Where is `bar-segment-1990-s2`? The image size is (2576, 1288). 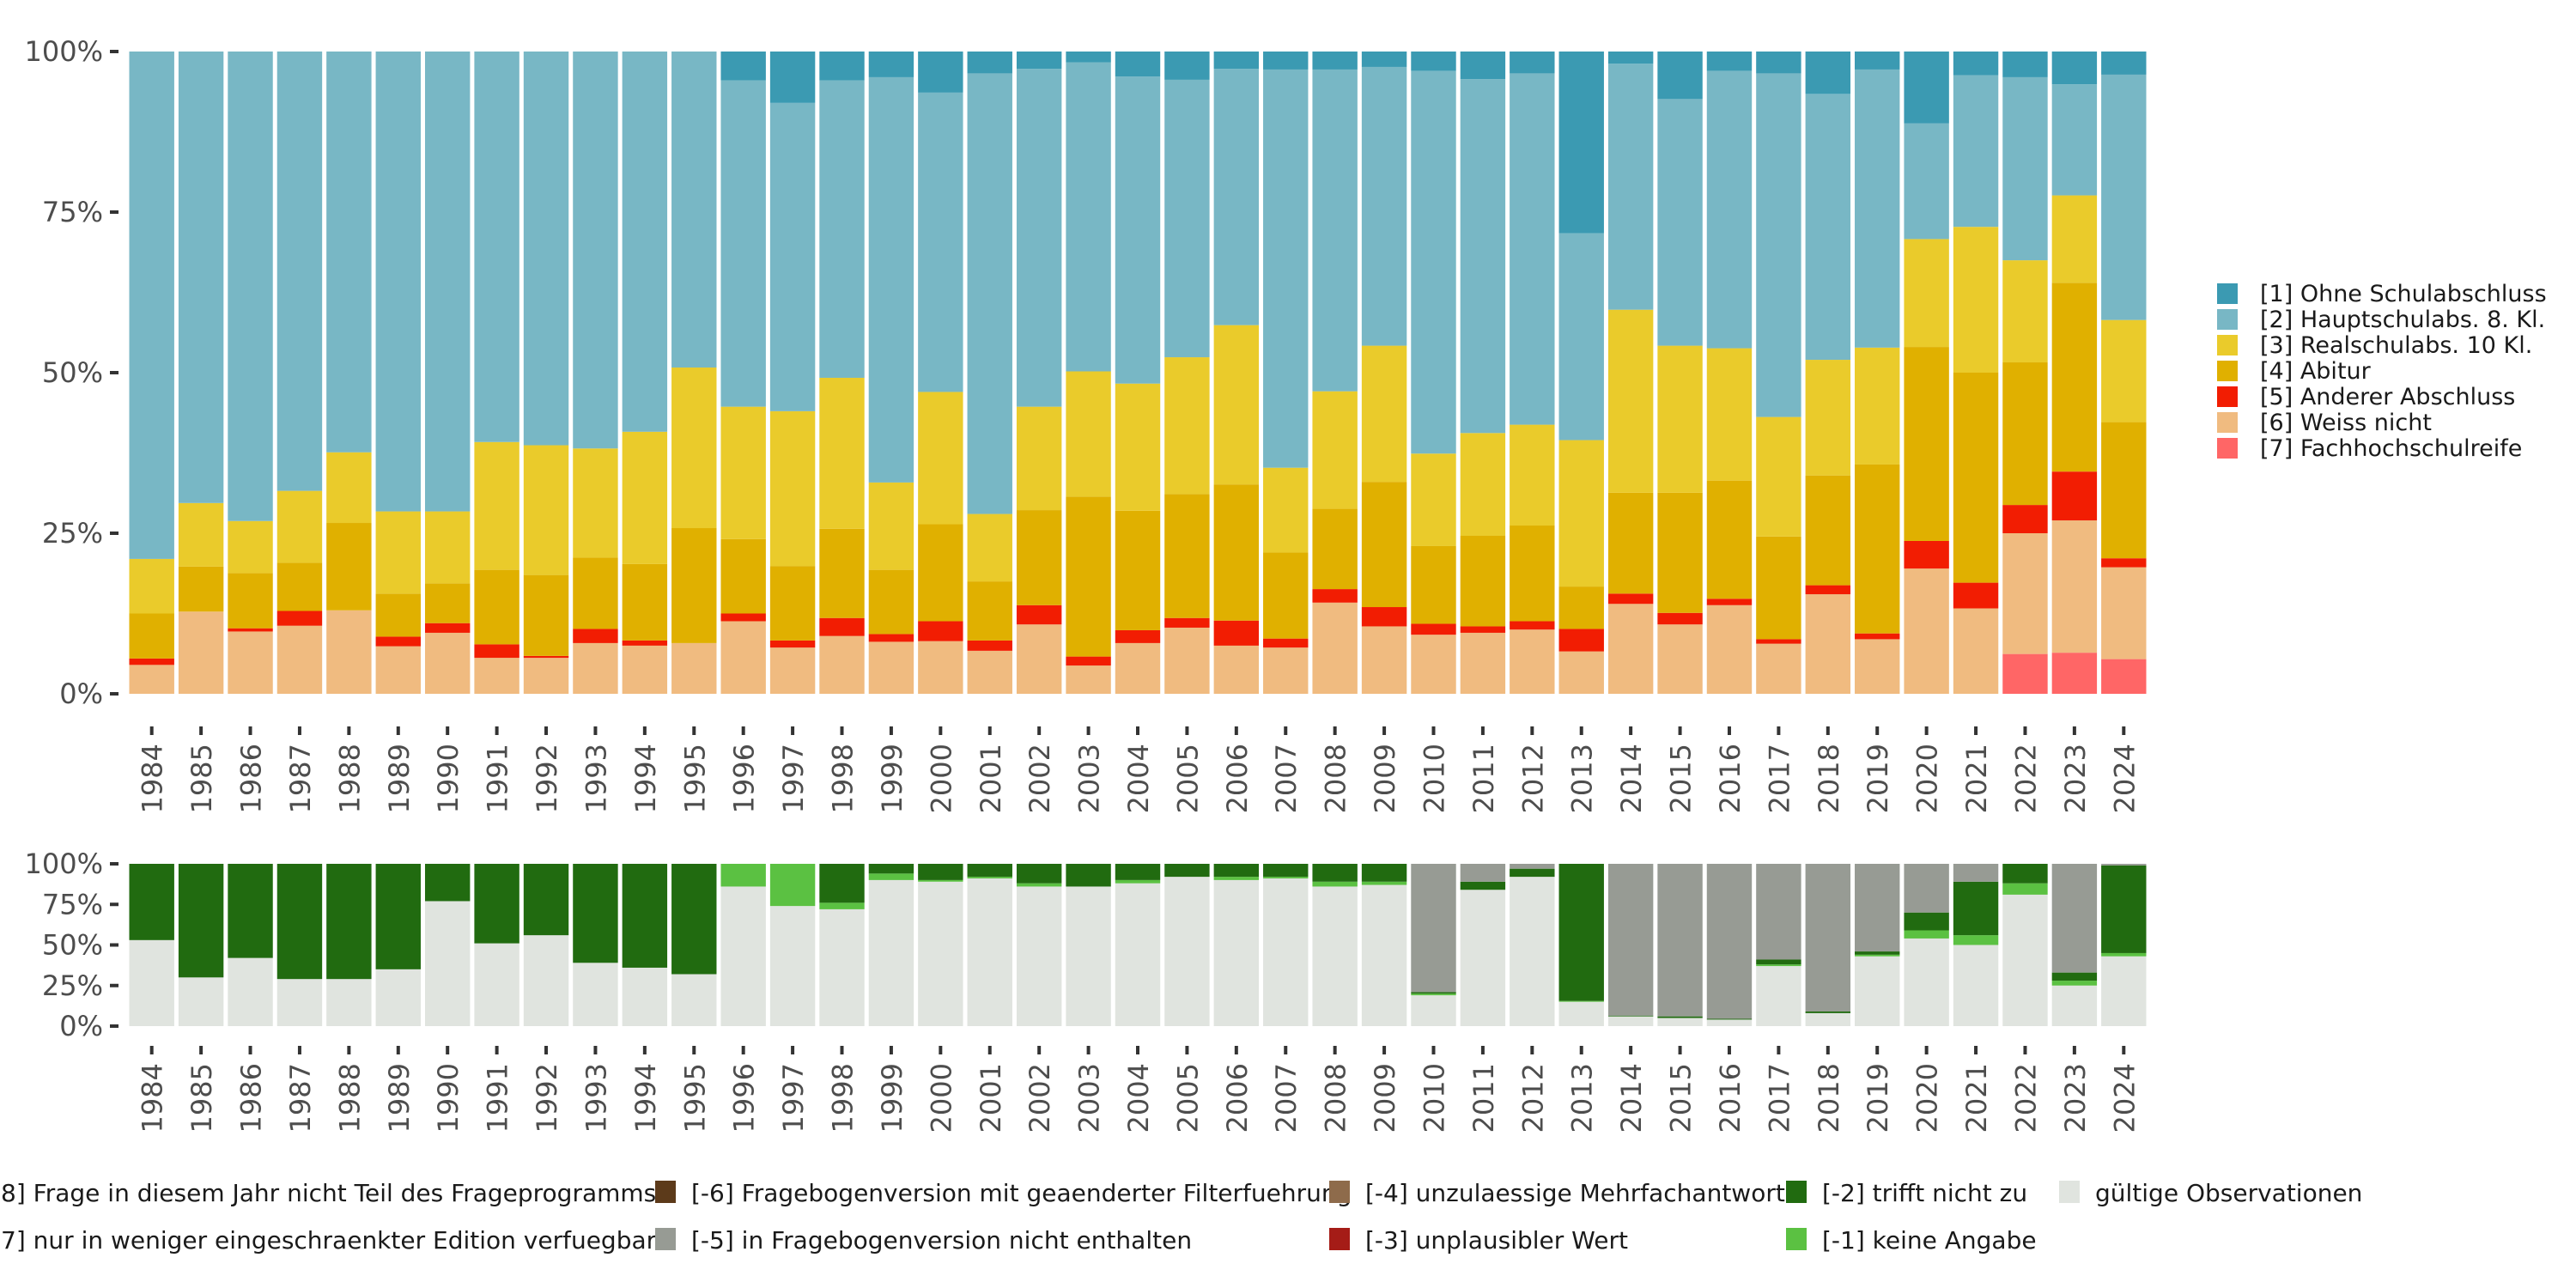 bar-segment-1990-s2 is located at coordinates (448, 628).